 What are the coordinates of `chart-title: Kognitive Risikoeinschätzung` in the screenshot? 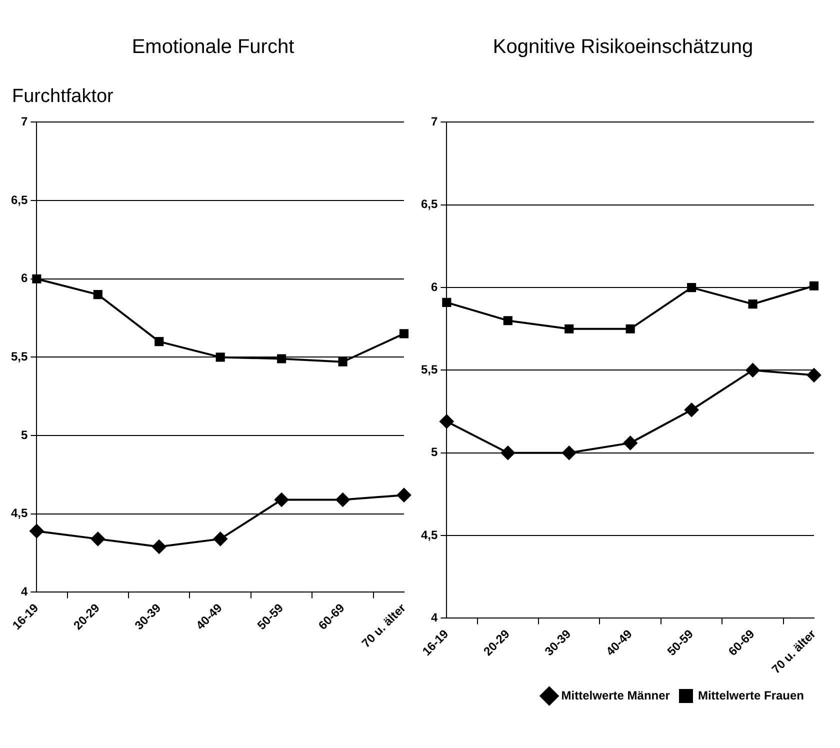 It's located at (623, 47).